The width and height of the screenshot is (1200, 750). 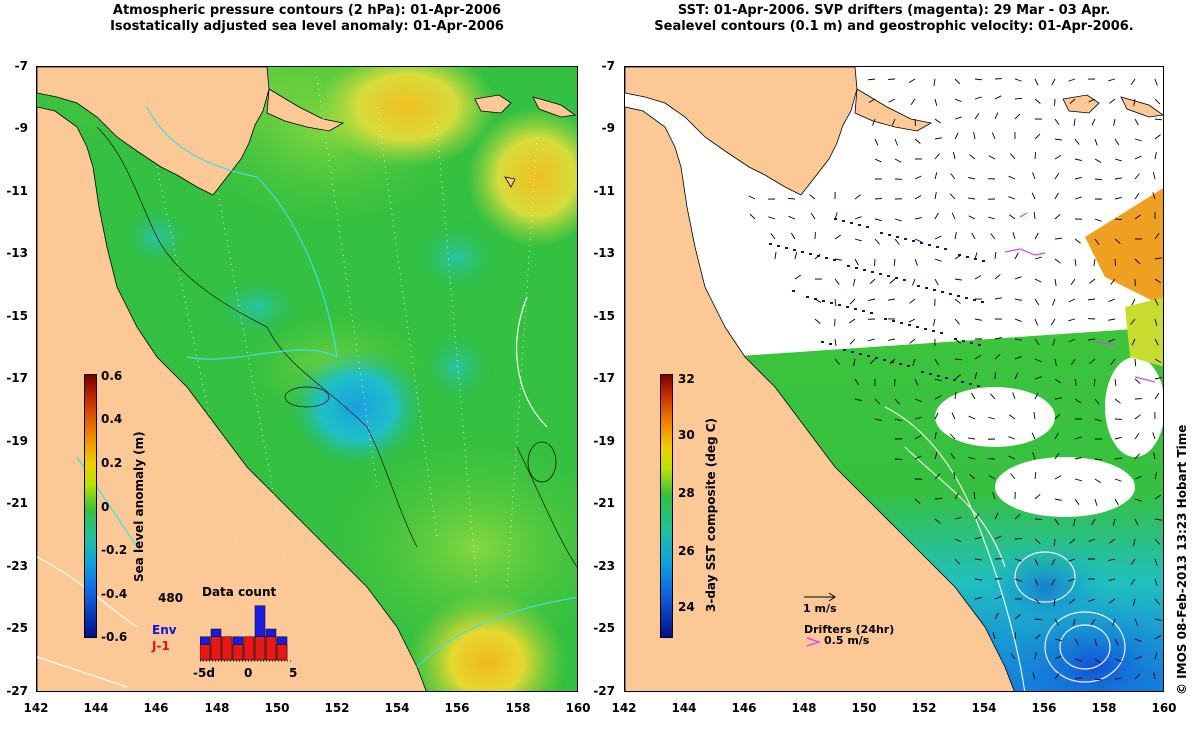 I want to click on right-ytick-1: -9, so click(x=608, y=128).